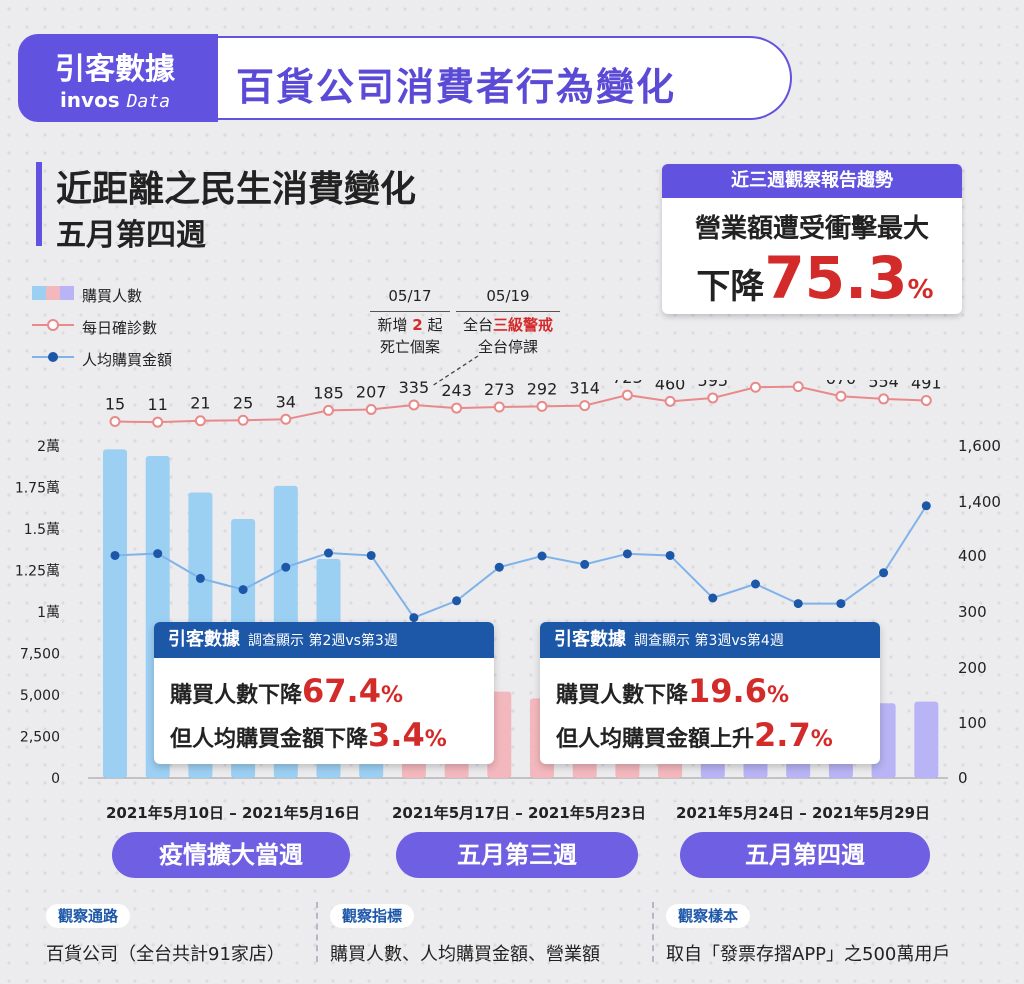  What do you see at coordinates (542, 389) in the screenshot?
I see `cases-label: 292` at bounding box center [542, 389].